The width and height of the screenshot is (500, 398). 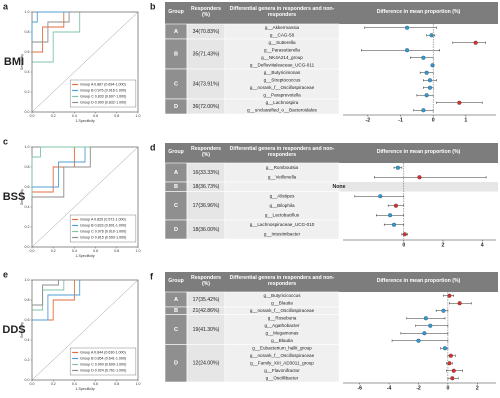 What do you see at coordinates (359, 388) in the screenshot?
I see `x-tick-label: -6` at bounding box center [359, 388].